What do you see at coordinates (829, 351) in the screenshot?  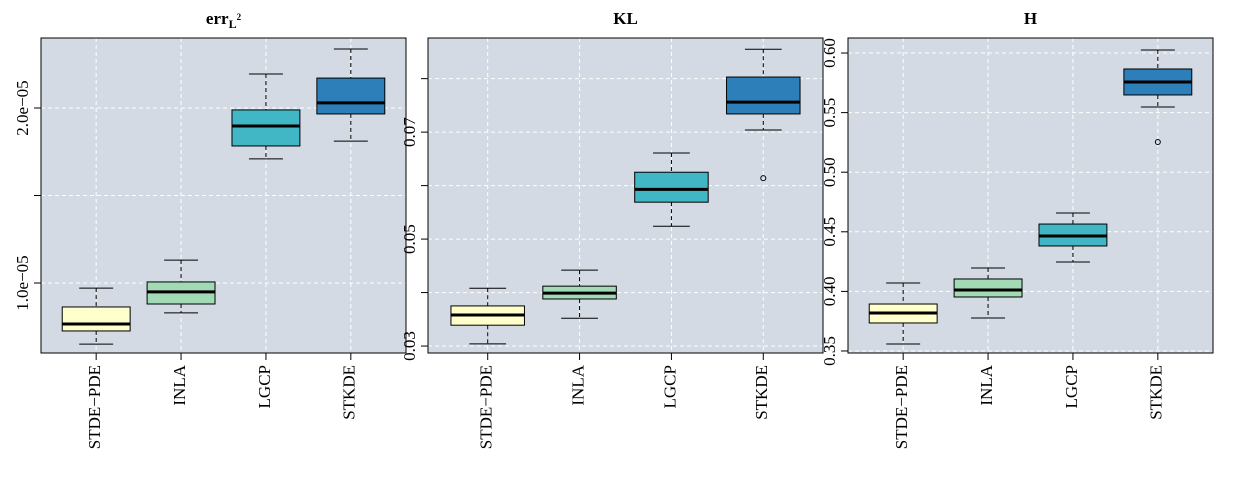 I see `y-tick-label: 0.35` at bounding box center [829, 351].